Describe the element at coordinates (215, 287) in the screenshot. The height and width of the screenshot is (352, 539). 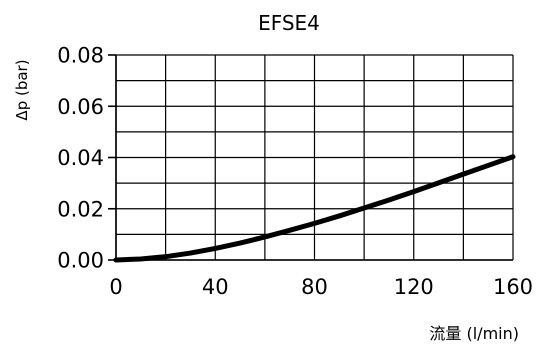
I see `x-tick-label: 40` at that location.